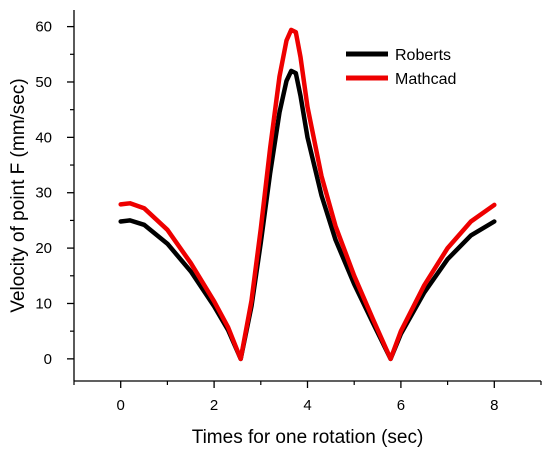 The image size is (550, 453). Describe the element at coordinates (423, 55) in the screenshot. I see `legend-label-roberts: Roberts` at that location.